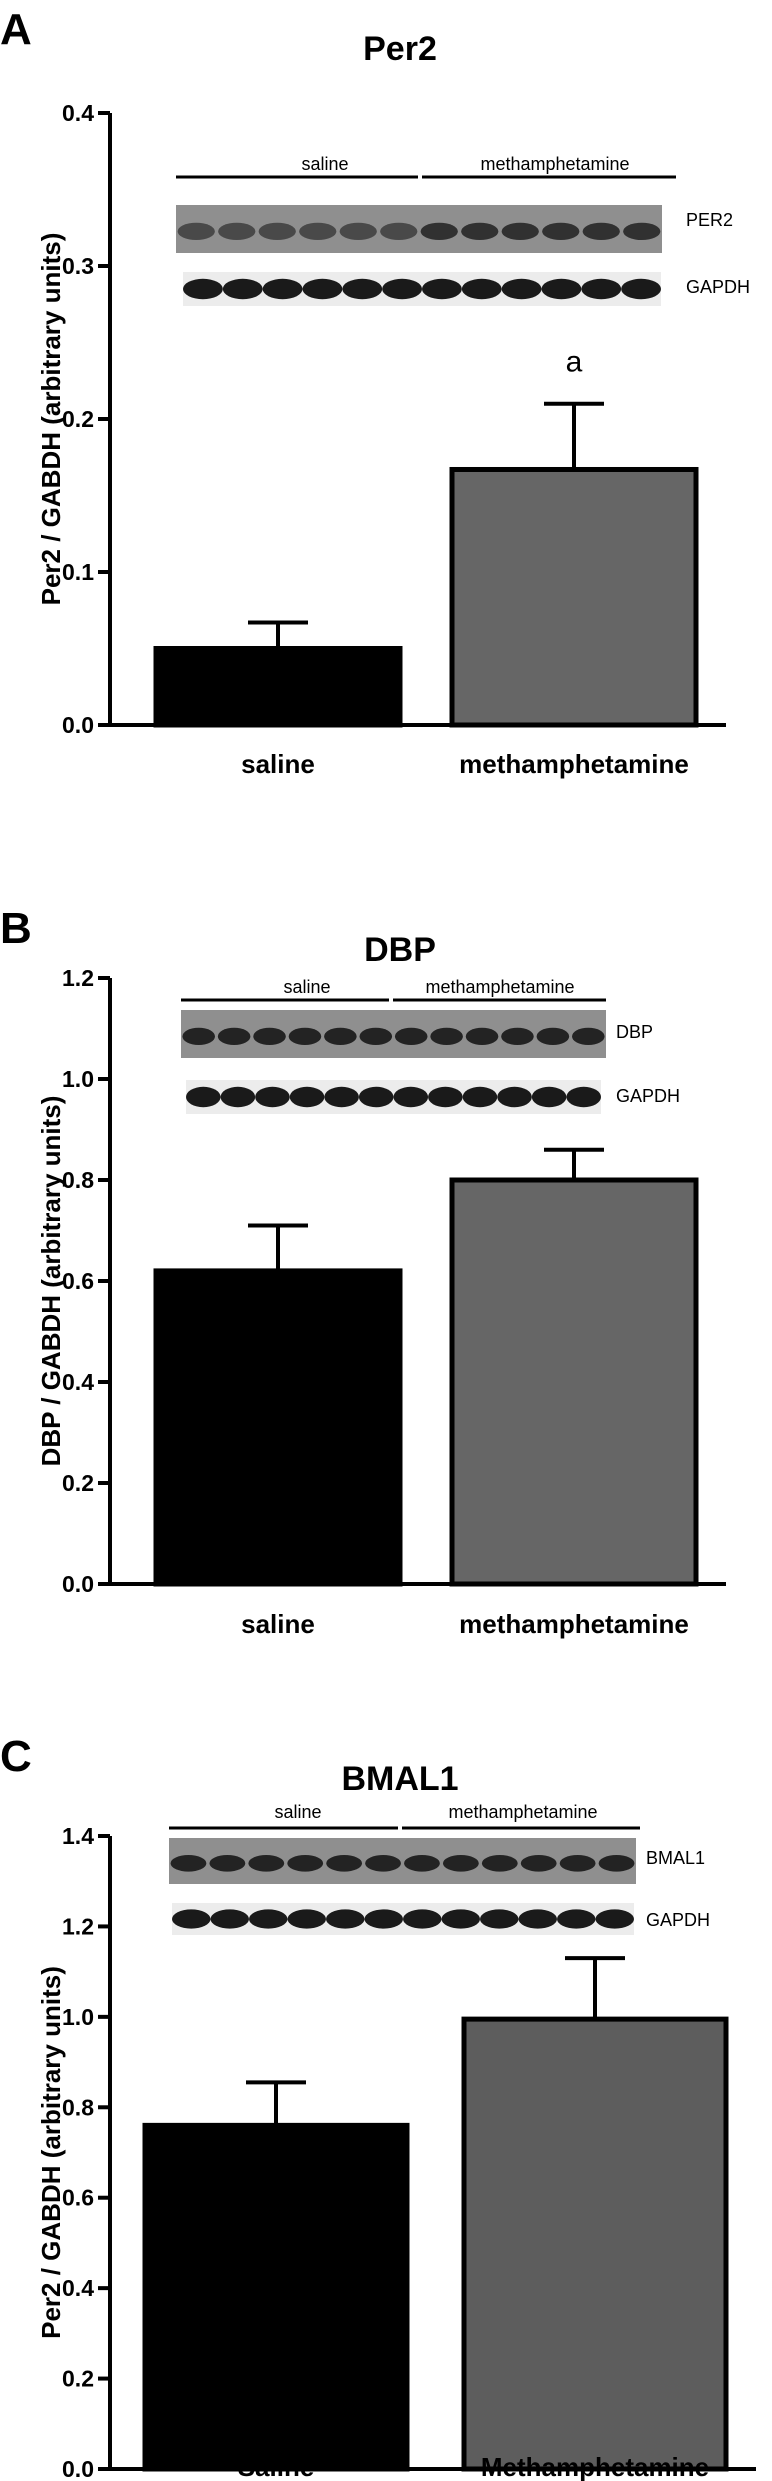 The height and width of the screenshot is (2481, 772). I want to click on y-axis-label: DBP / GABDH (arbitrary units), so click(51, 1281).